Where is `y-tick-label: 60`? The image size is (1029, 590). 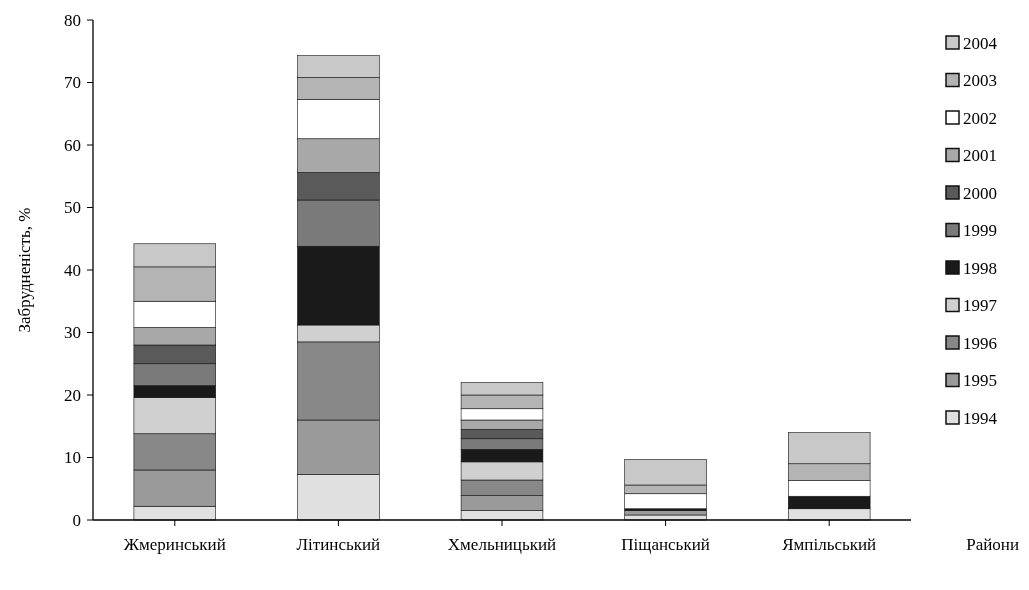 y-tick-label: 60 is located at coordinates (72, 145).